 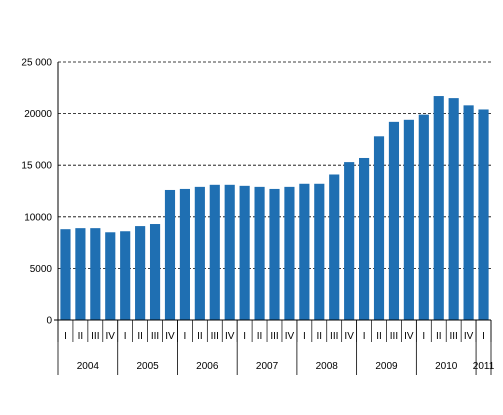 I want to click on year-label: 2005, so click(x=147, y=366).